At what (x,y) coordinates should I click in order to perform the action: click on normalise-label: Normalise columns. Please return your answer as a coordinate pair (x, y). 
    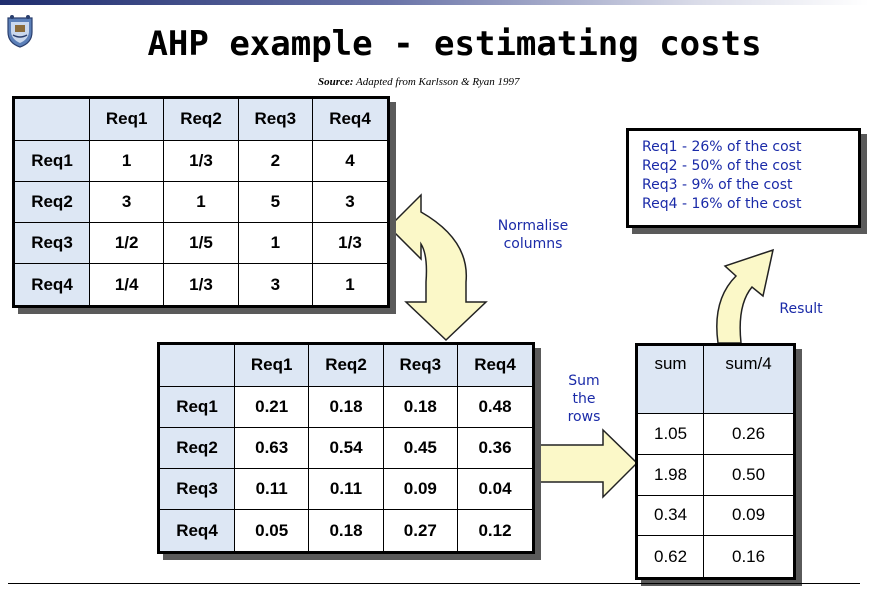
    Looking at the image, I should click on (533, 235).